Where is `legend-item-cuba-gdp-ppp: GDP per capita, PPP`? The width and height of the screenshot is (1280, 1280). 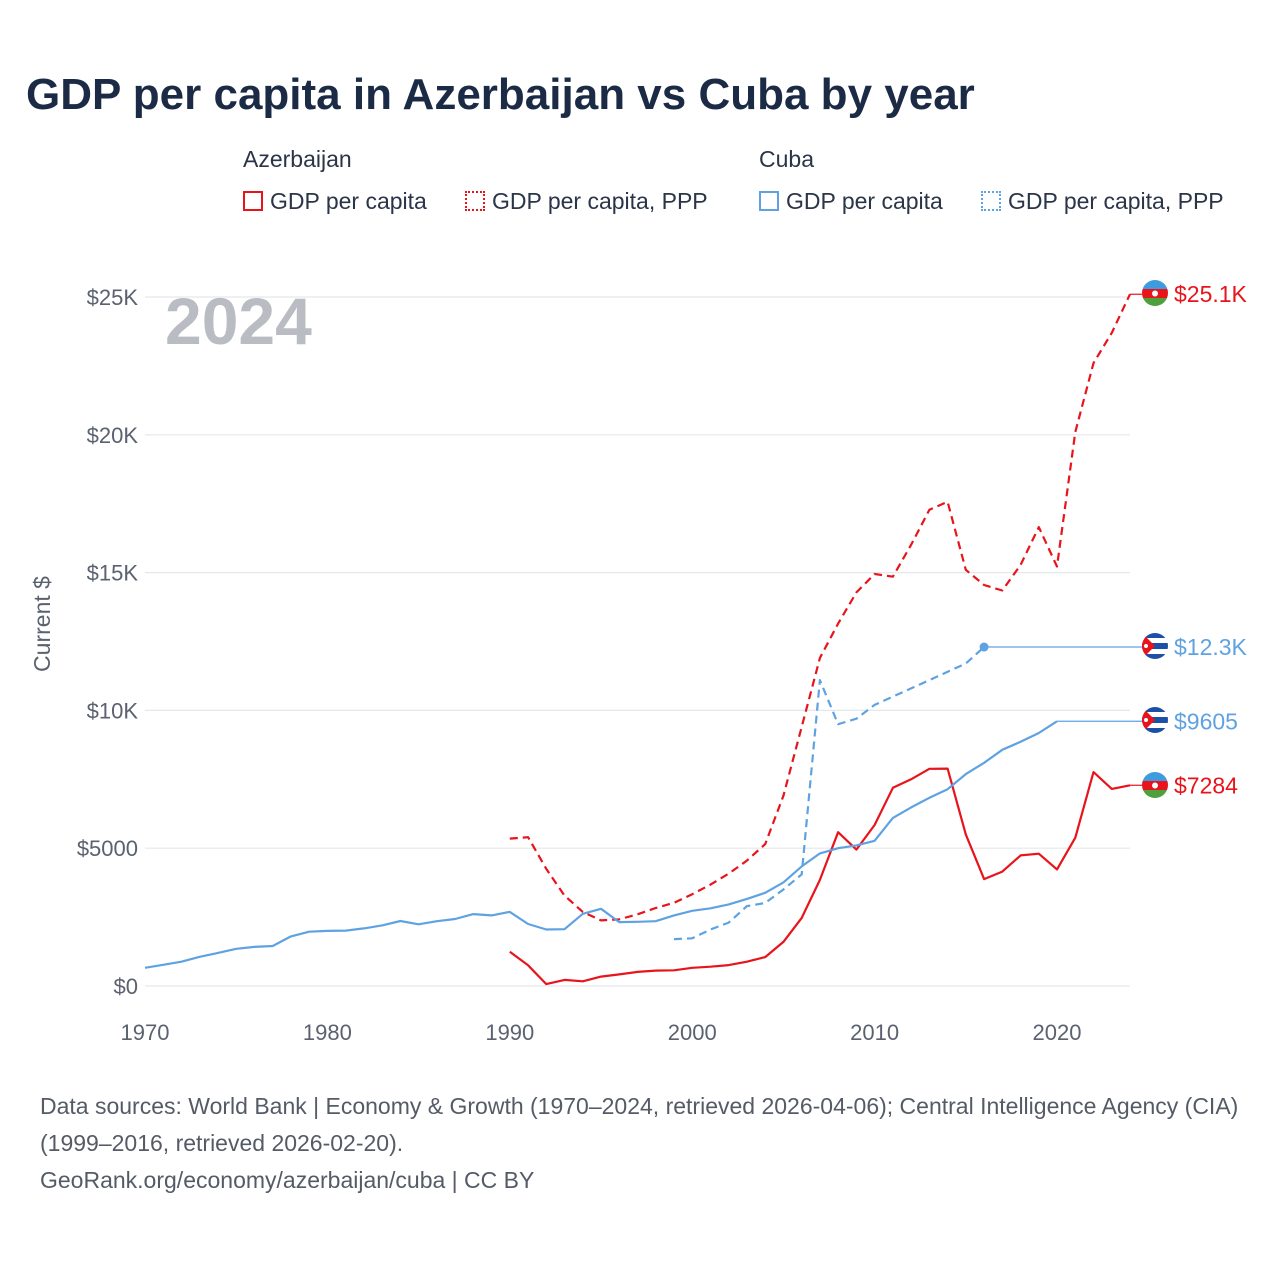 legend-item-cuba-gdp-ppp: GDP per capita, PPP is located at coordinates (1102, 201).